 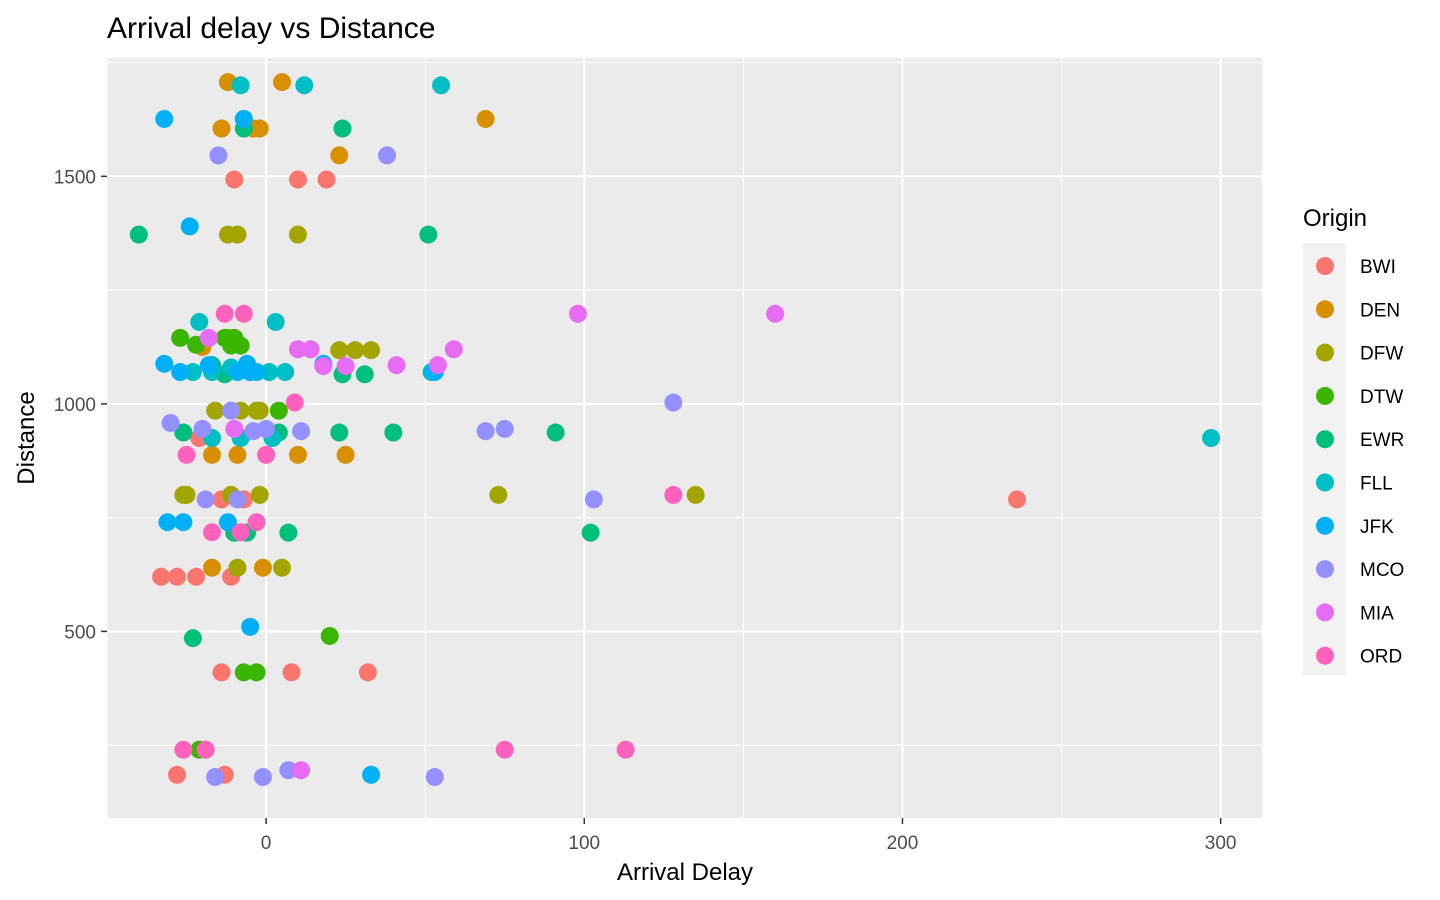 What do you see at coordinates (1377, 613) in the screenshot?
I see `legend-label: MIA` at bounding box center [1377, 613].